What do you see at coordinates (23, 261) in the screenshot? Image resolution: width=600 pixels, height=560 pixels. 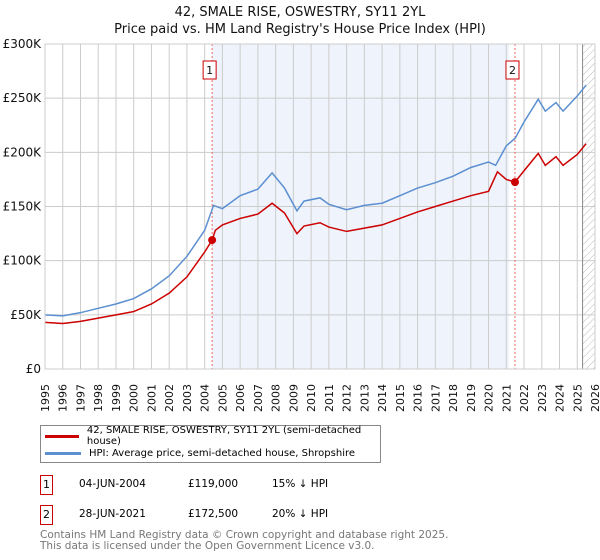 I see `y-tick-label: £100K` at bounding box center [23, 261].